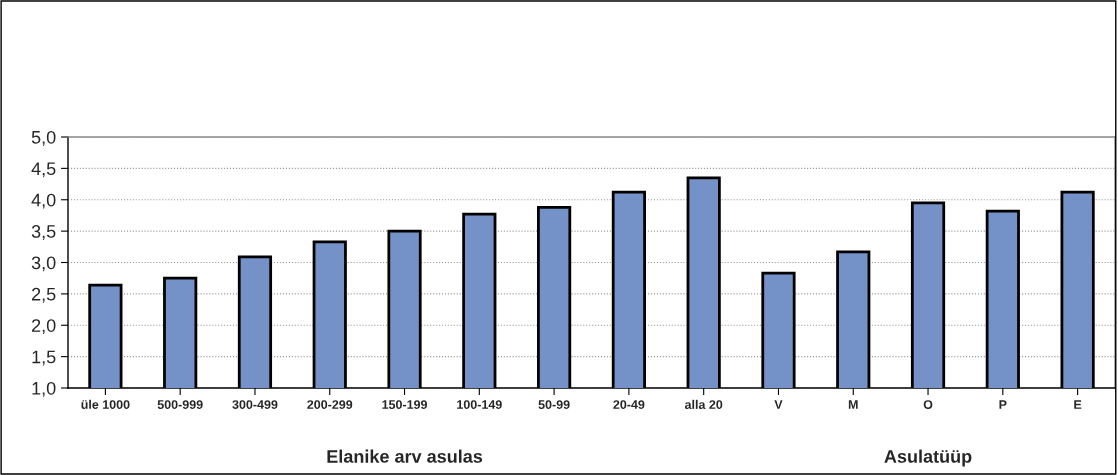 This screenshot has width=1118, height=475. Describe the element at coordinates (43, 170) in the screenshot. I see `y-tick-label: 4,5` at that location.